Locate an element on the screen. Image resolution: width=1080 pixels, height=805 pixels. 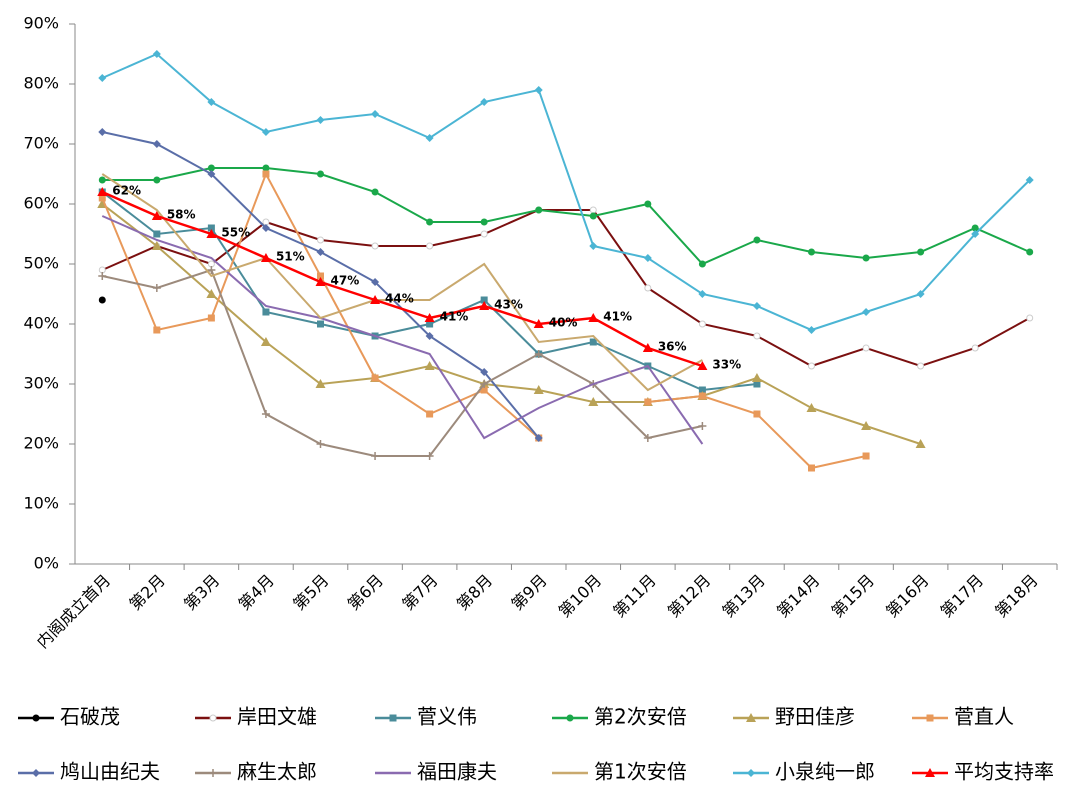
data-label: 33% is located at coordinates (726, 365).